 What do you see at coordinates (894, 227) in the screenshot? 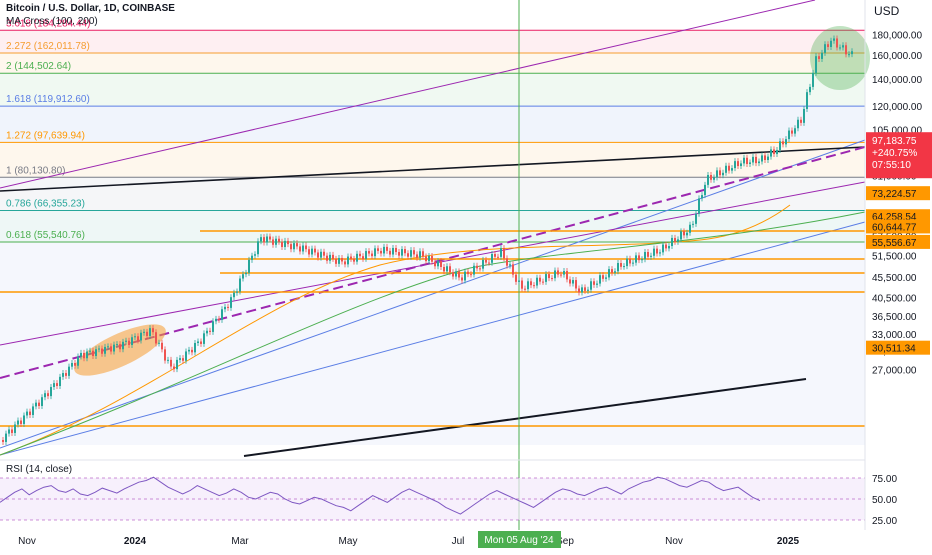
I see `level-price-label: 60,644.77` at bounding box center [894, 227].